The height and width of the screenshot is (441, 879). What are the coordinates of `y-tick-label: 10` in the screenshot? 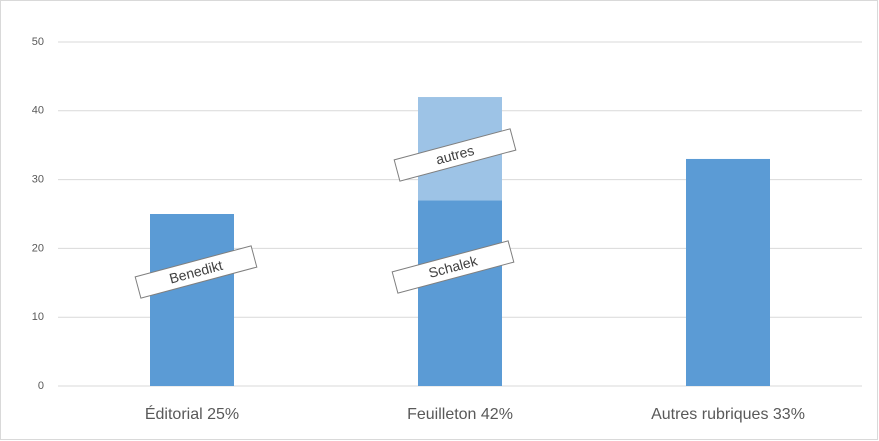 It's located at (38, 317).